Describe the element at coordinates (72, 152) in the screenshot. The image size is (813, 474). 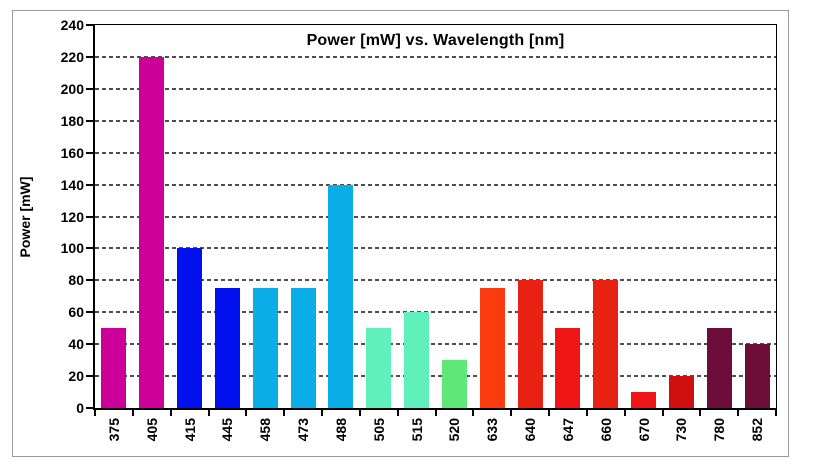
I see `y-tick-label-160: 160` at that location.